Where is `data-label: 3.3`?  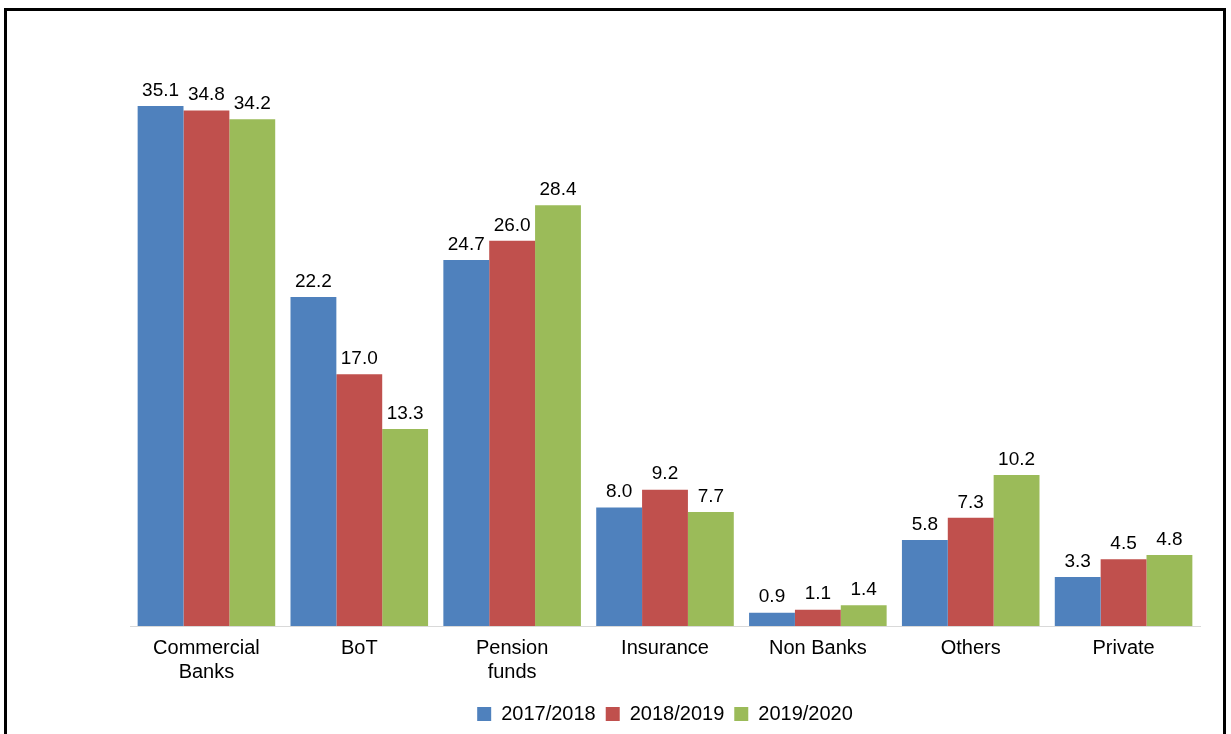
data-label: 3.3 is located at coordinates (1077, 560).